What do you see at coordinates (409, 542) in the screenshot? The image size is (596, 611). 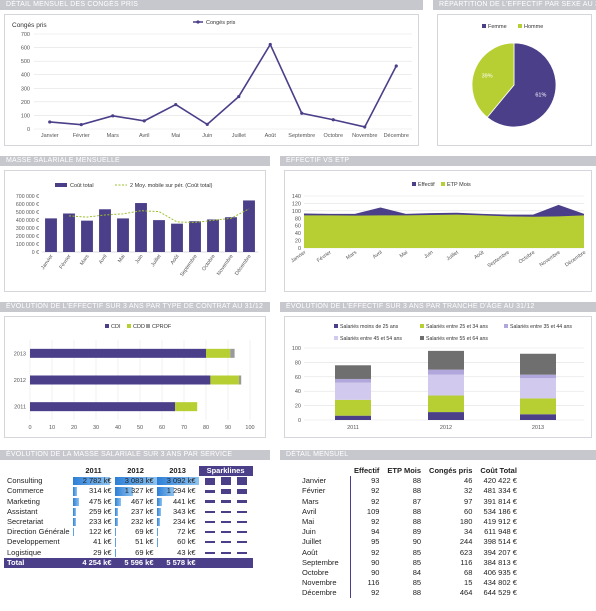 I see `detail-row: Juillet 95 90 244 398 514 €` at bounding box center [409, 542].